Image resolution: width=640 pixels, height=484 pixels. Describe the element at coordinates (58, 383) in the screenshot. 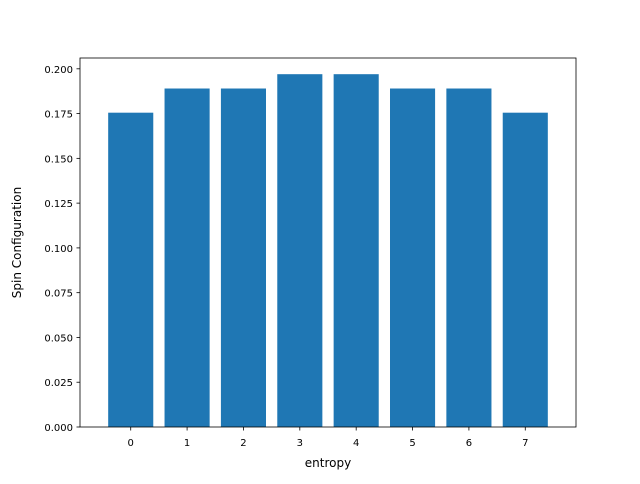

I see `y-tick-label: 0.025` at that location.